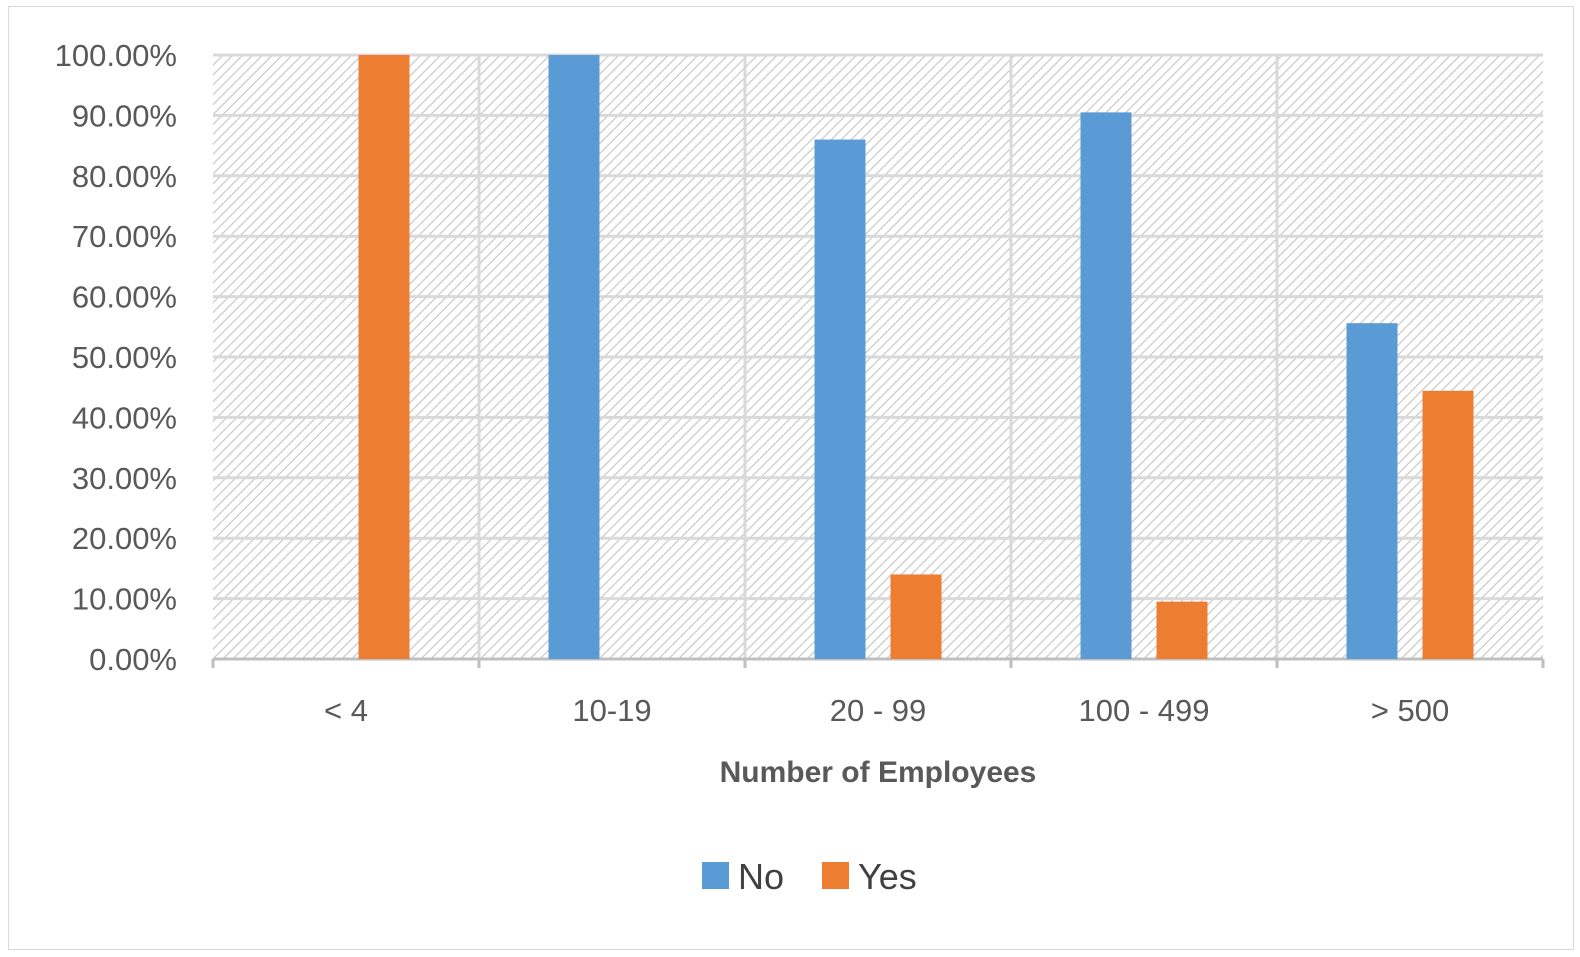  Describe the element at coordinates (124, 176) in the screenshot. I see `y-tick-label: 80.00%` at that location.